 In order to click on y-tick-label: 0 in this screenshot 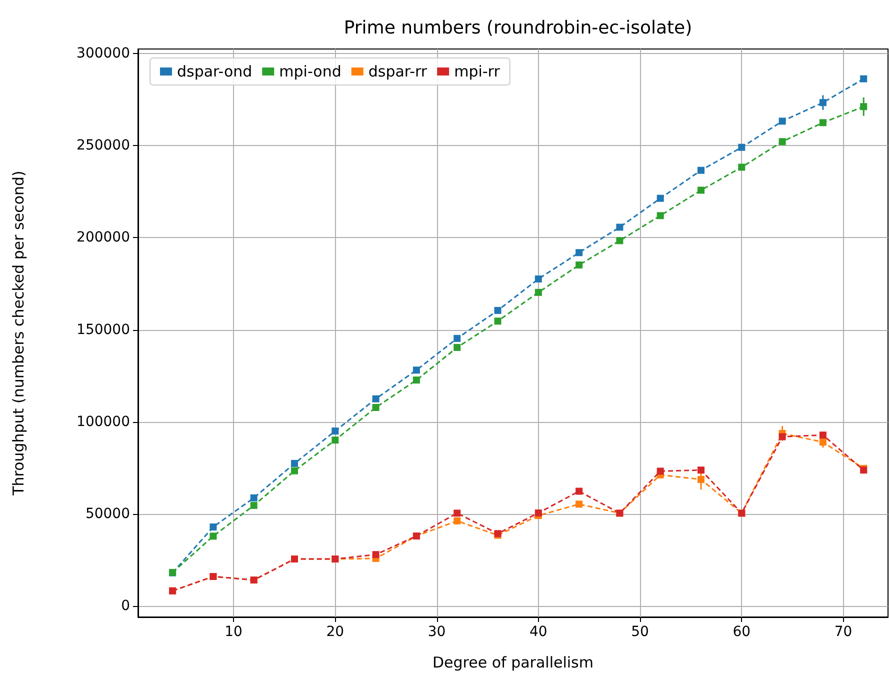, I will do `click(125, 606)`.